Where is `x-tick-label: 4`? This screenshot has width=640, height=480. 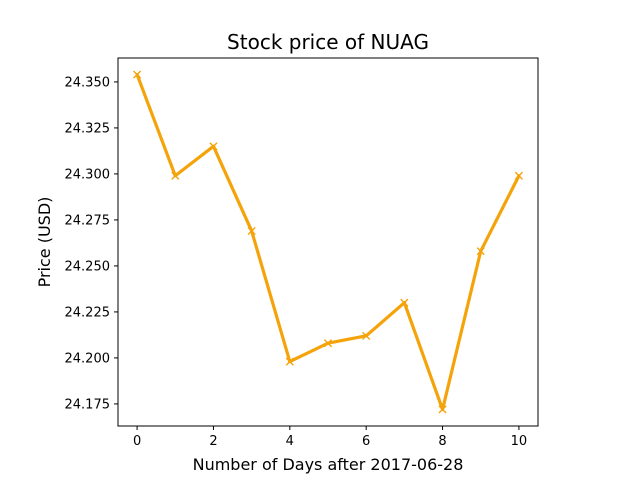 x-tick-label: 4 is located at coordinates (290, 441).